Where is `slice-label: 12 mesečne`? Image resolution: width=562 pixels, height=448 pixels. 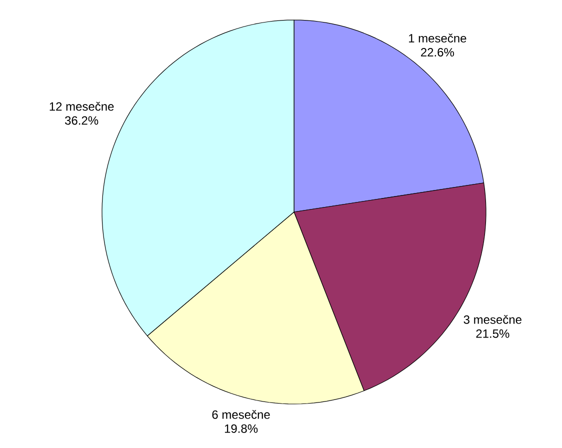 slice-label: 12 mesečne is located at coordinates (82, 106).